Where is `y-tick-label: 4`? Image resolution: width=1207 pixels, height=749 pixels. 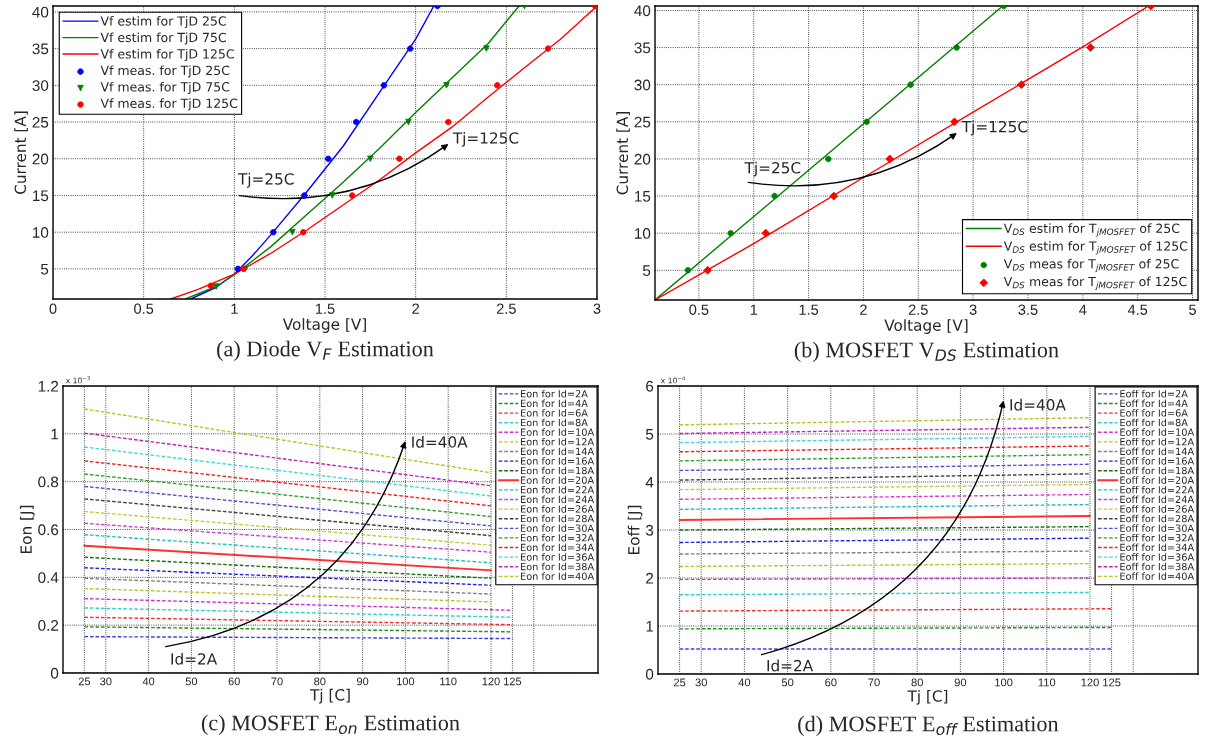 y-tick-label: 4 is located at coordinates (649, 482).